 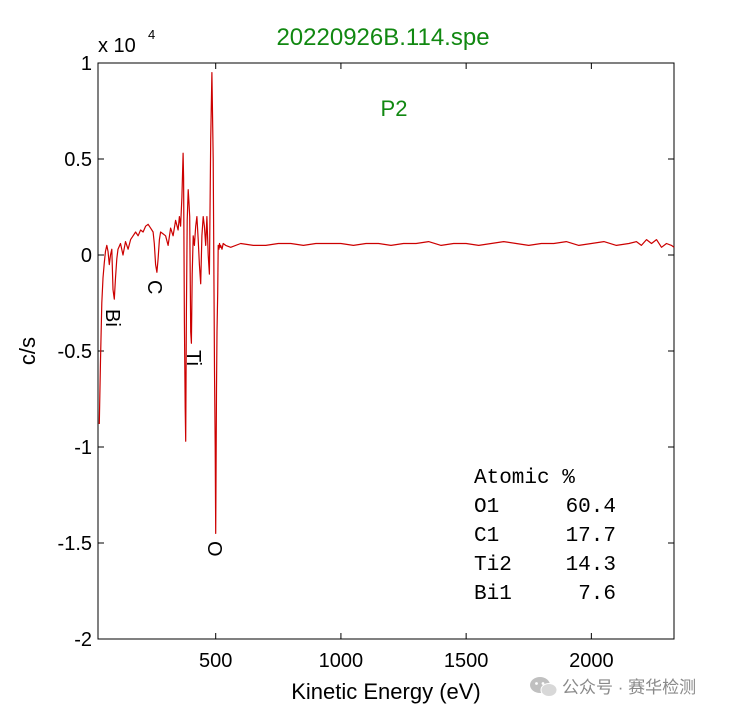 I want to click on y-axis-label: c/s, so click(x=27, y=351).